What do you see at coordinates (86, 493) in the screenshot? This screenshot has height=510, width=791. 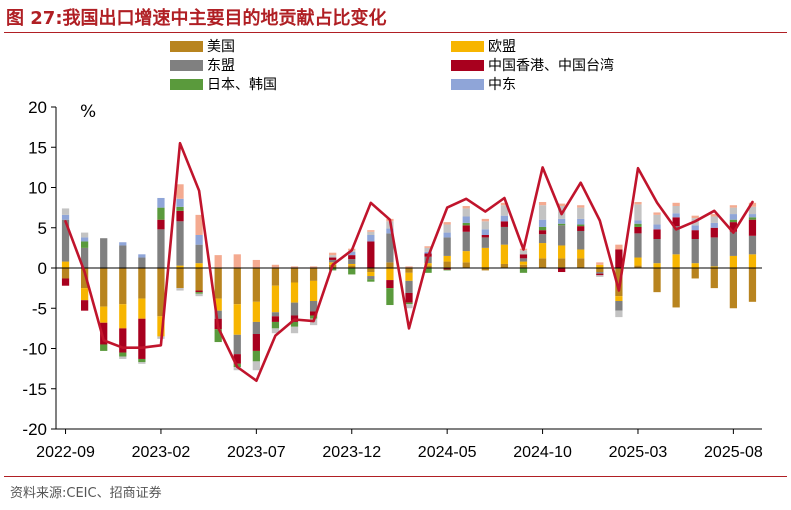 I see `source-note: 资料来源:CEIC、招商证券` at bounding box center [86, 493].